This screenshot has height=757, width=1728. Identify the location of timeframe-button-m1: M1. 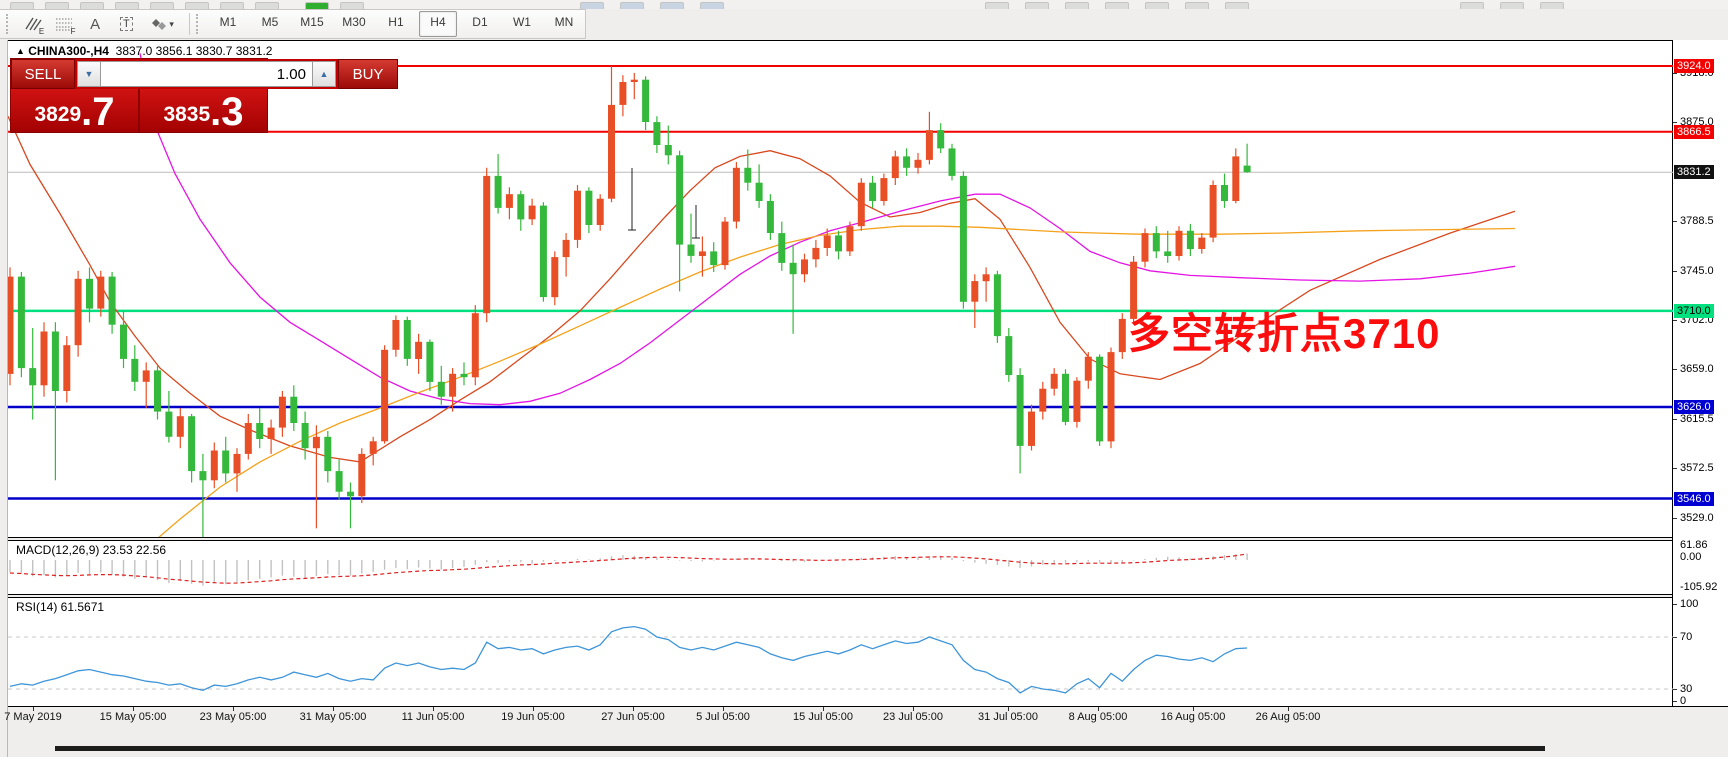
(228, 22).